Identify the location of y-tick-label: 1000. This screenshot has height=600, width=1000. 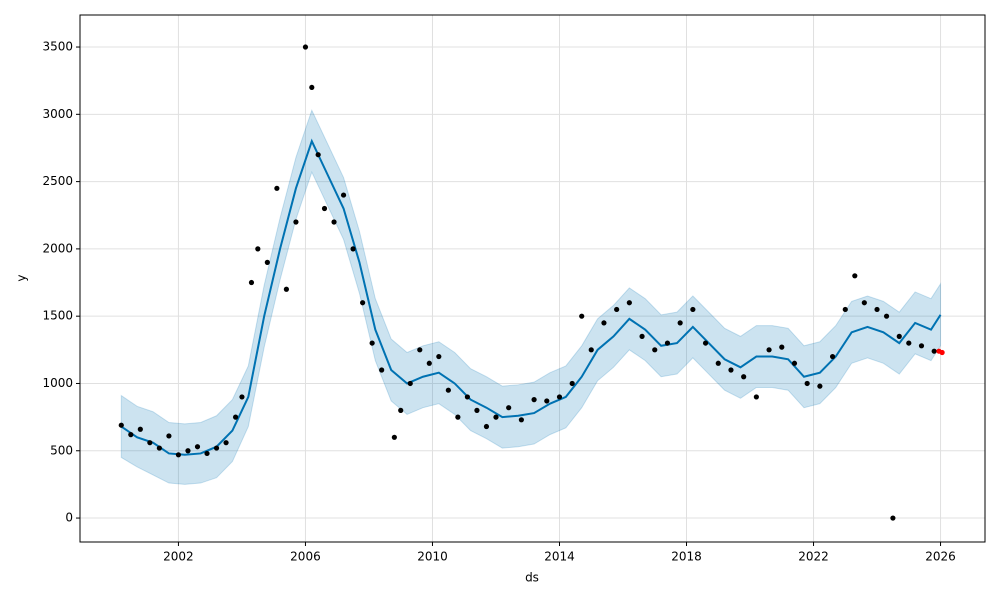
(57, 383).